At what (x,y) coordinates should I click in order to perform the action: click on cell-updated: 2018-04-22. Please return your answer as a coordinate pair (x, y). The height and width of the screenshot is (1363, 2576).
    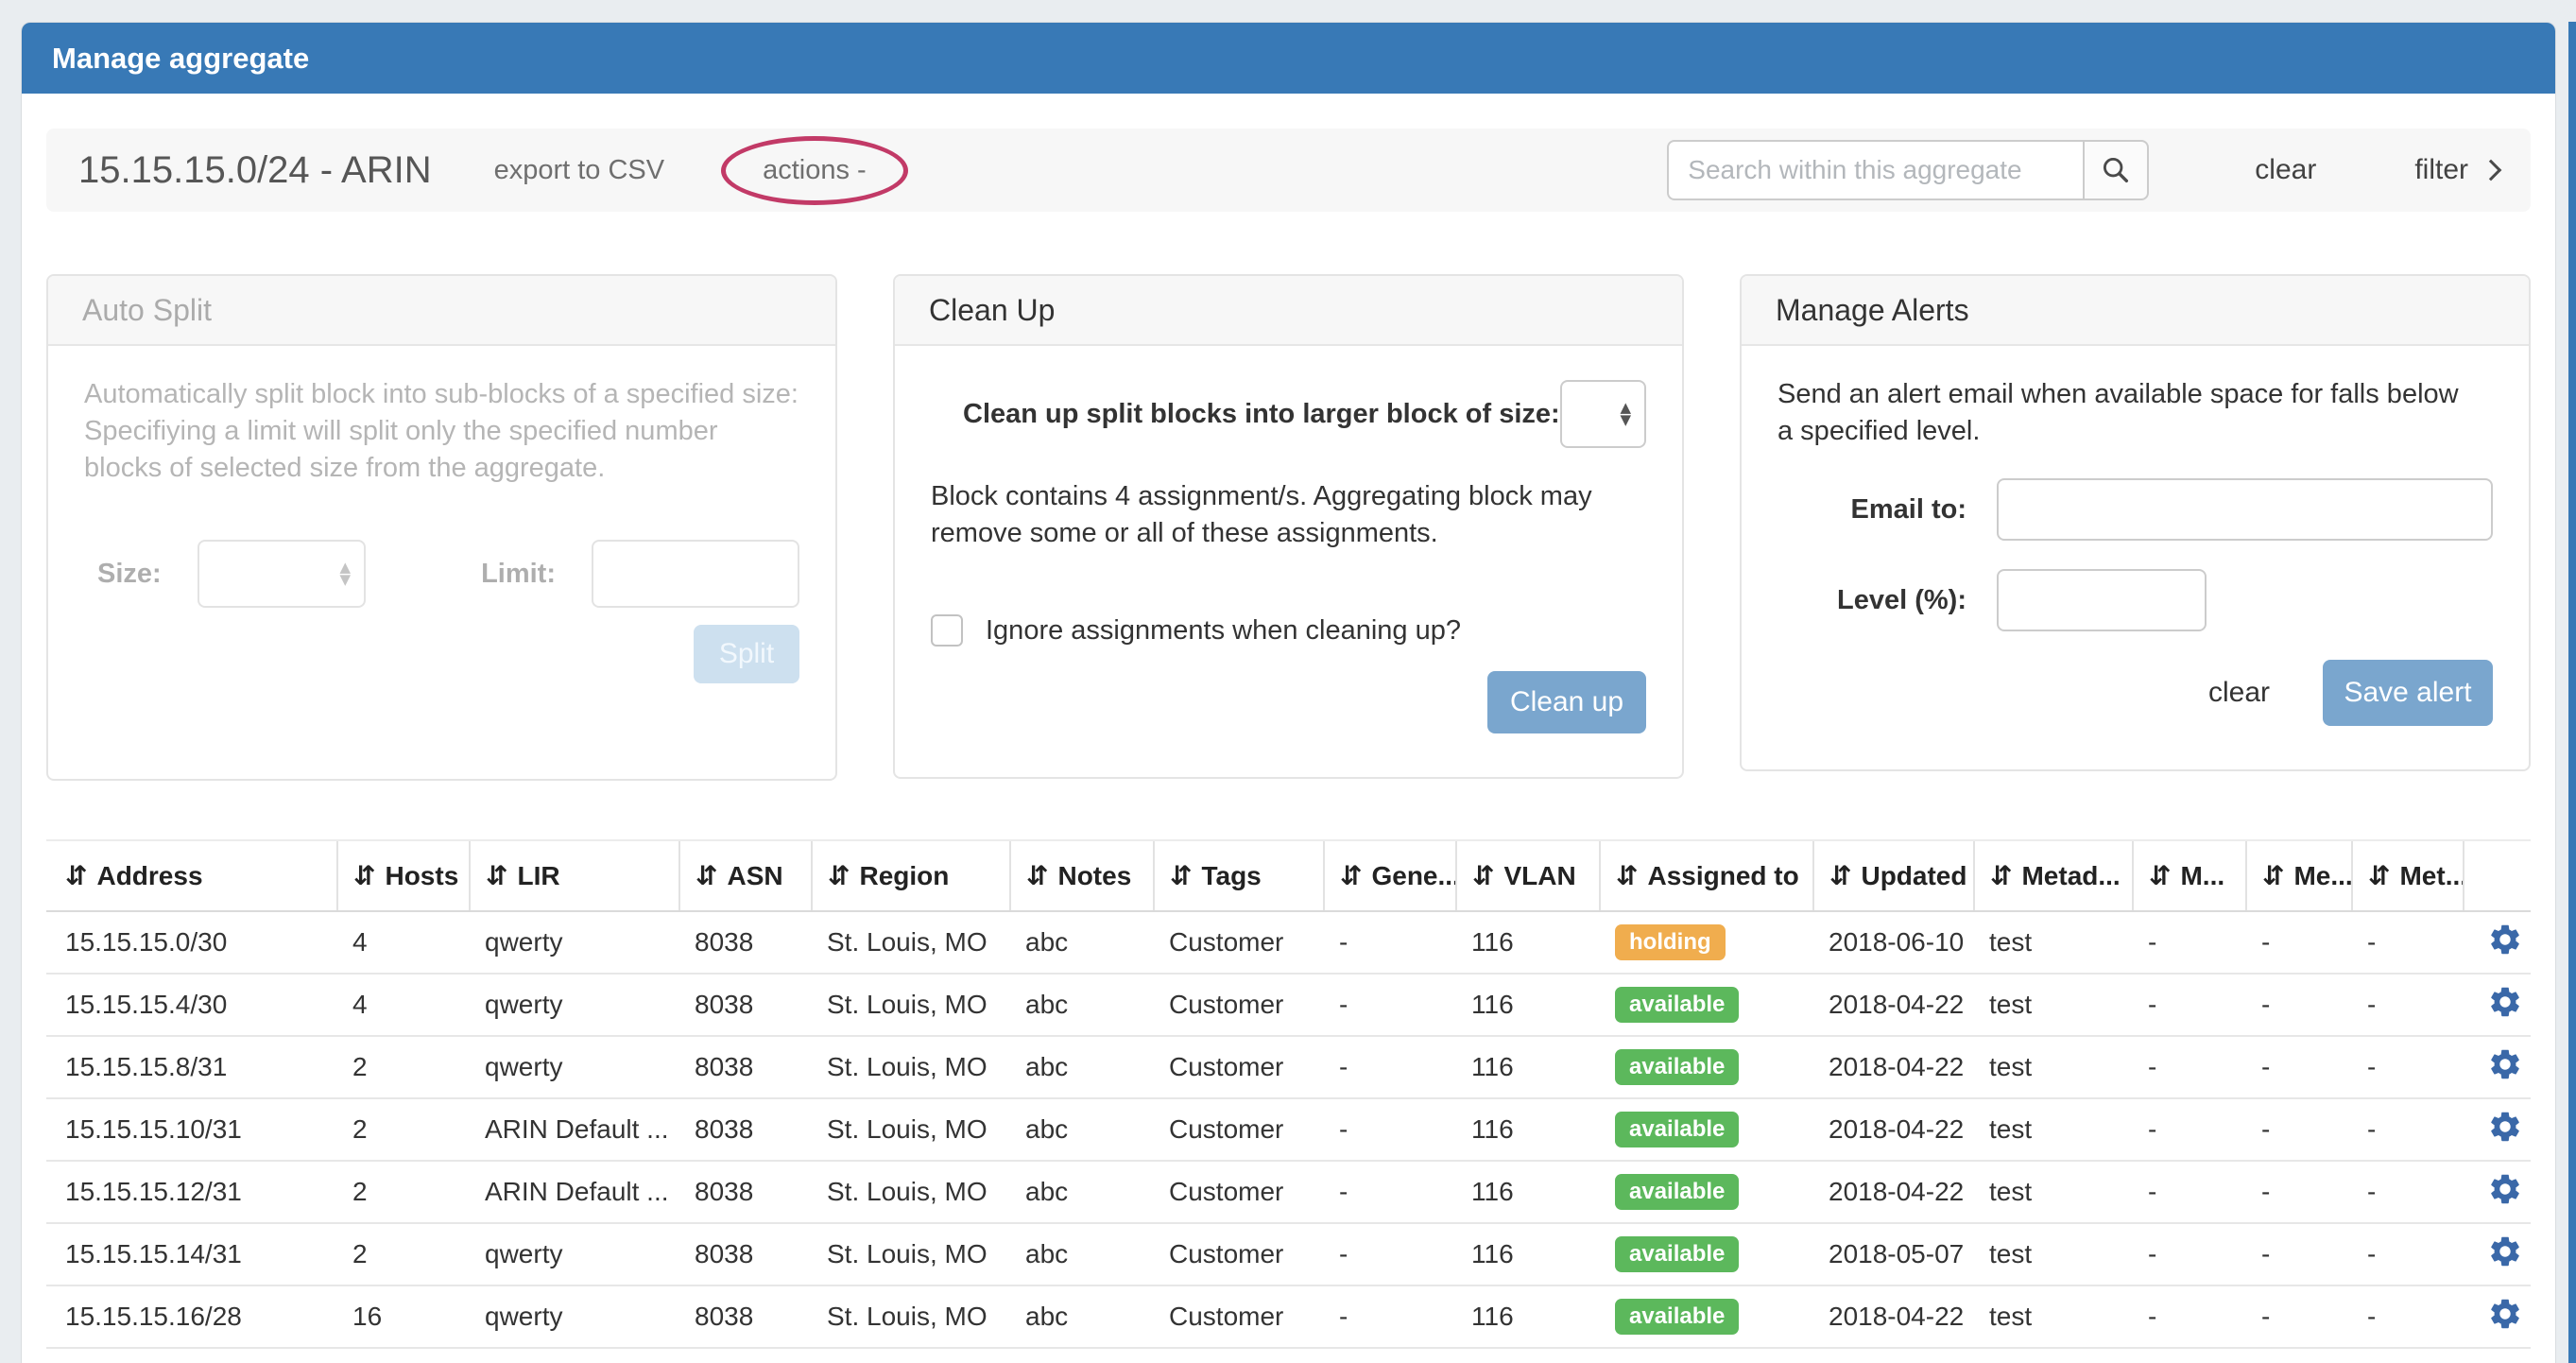
    Looking at the image, I should click on (1893, 1317).